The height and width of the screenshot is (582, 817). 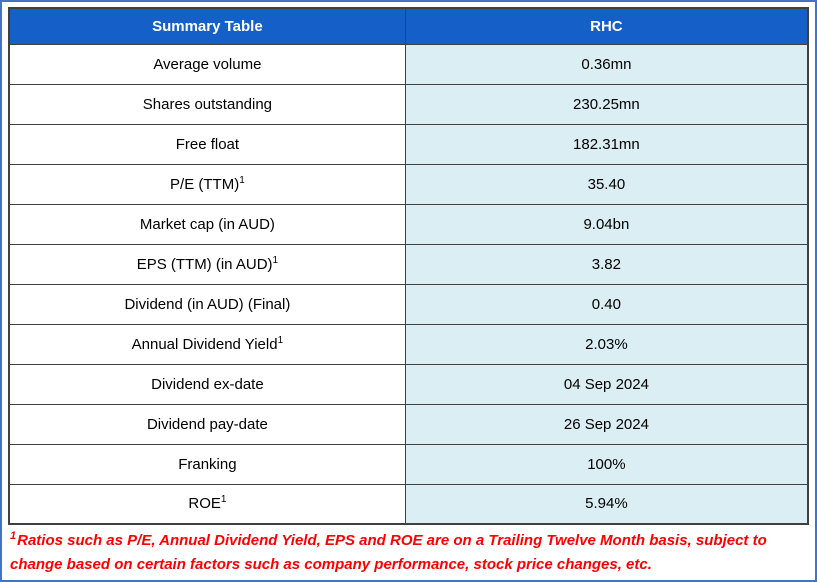 I want to click on table-row: Franking 100%, so click(x=408, y=464).